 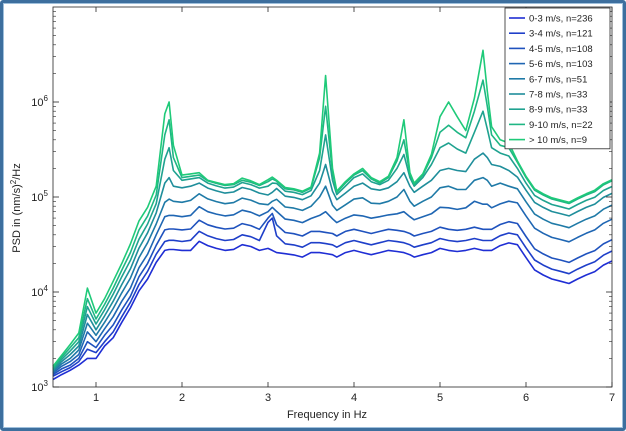 What do you see at coordinates (96, 398) in the screenshot?
I see `x-tick-label: 1` at bounding box center [96, 398].